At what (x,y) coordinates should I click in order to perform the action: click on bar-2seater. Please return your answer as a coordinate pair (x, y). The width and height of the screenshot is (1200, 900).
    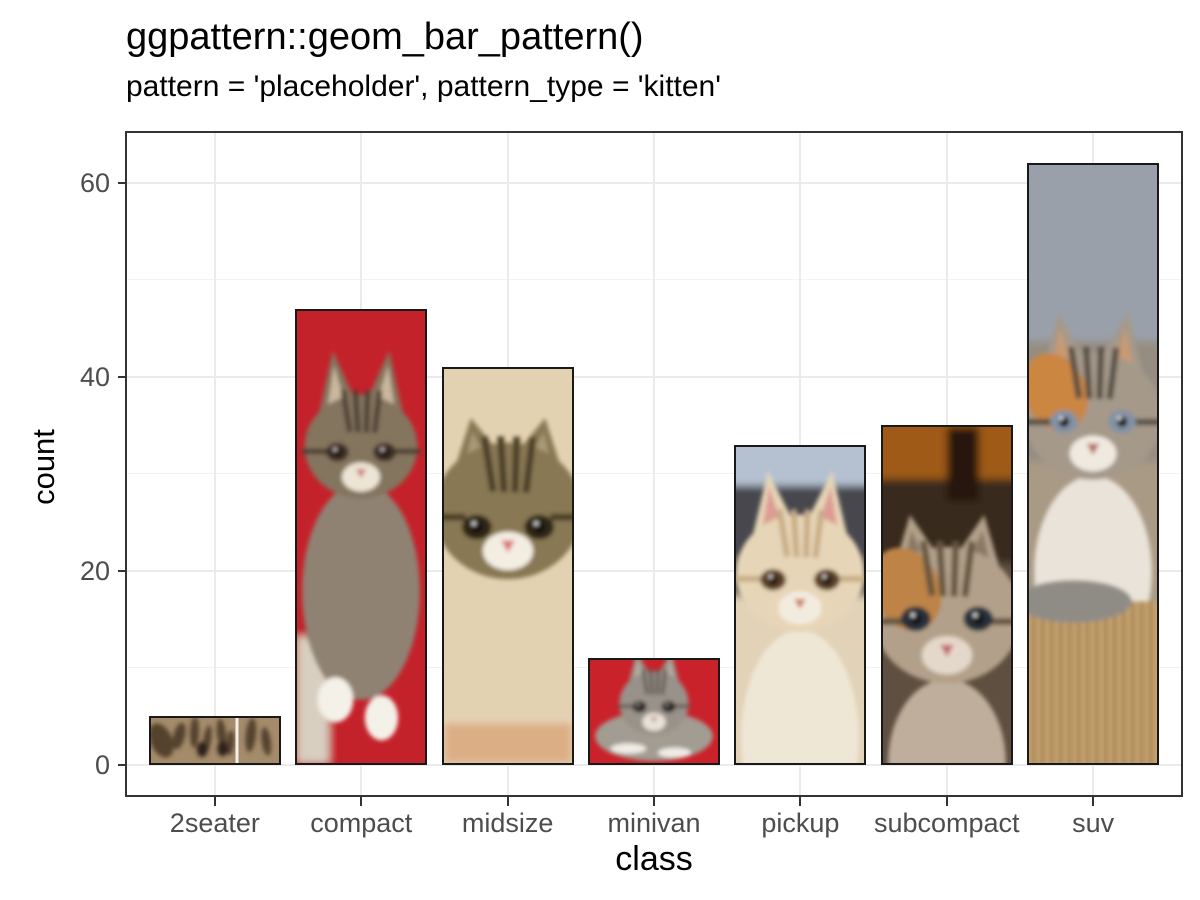
    Looking at the image, I should click on (215, 740).